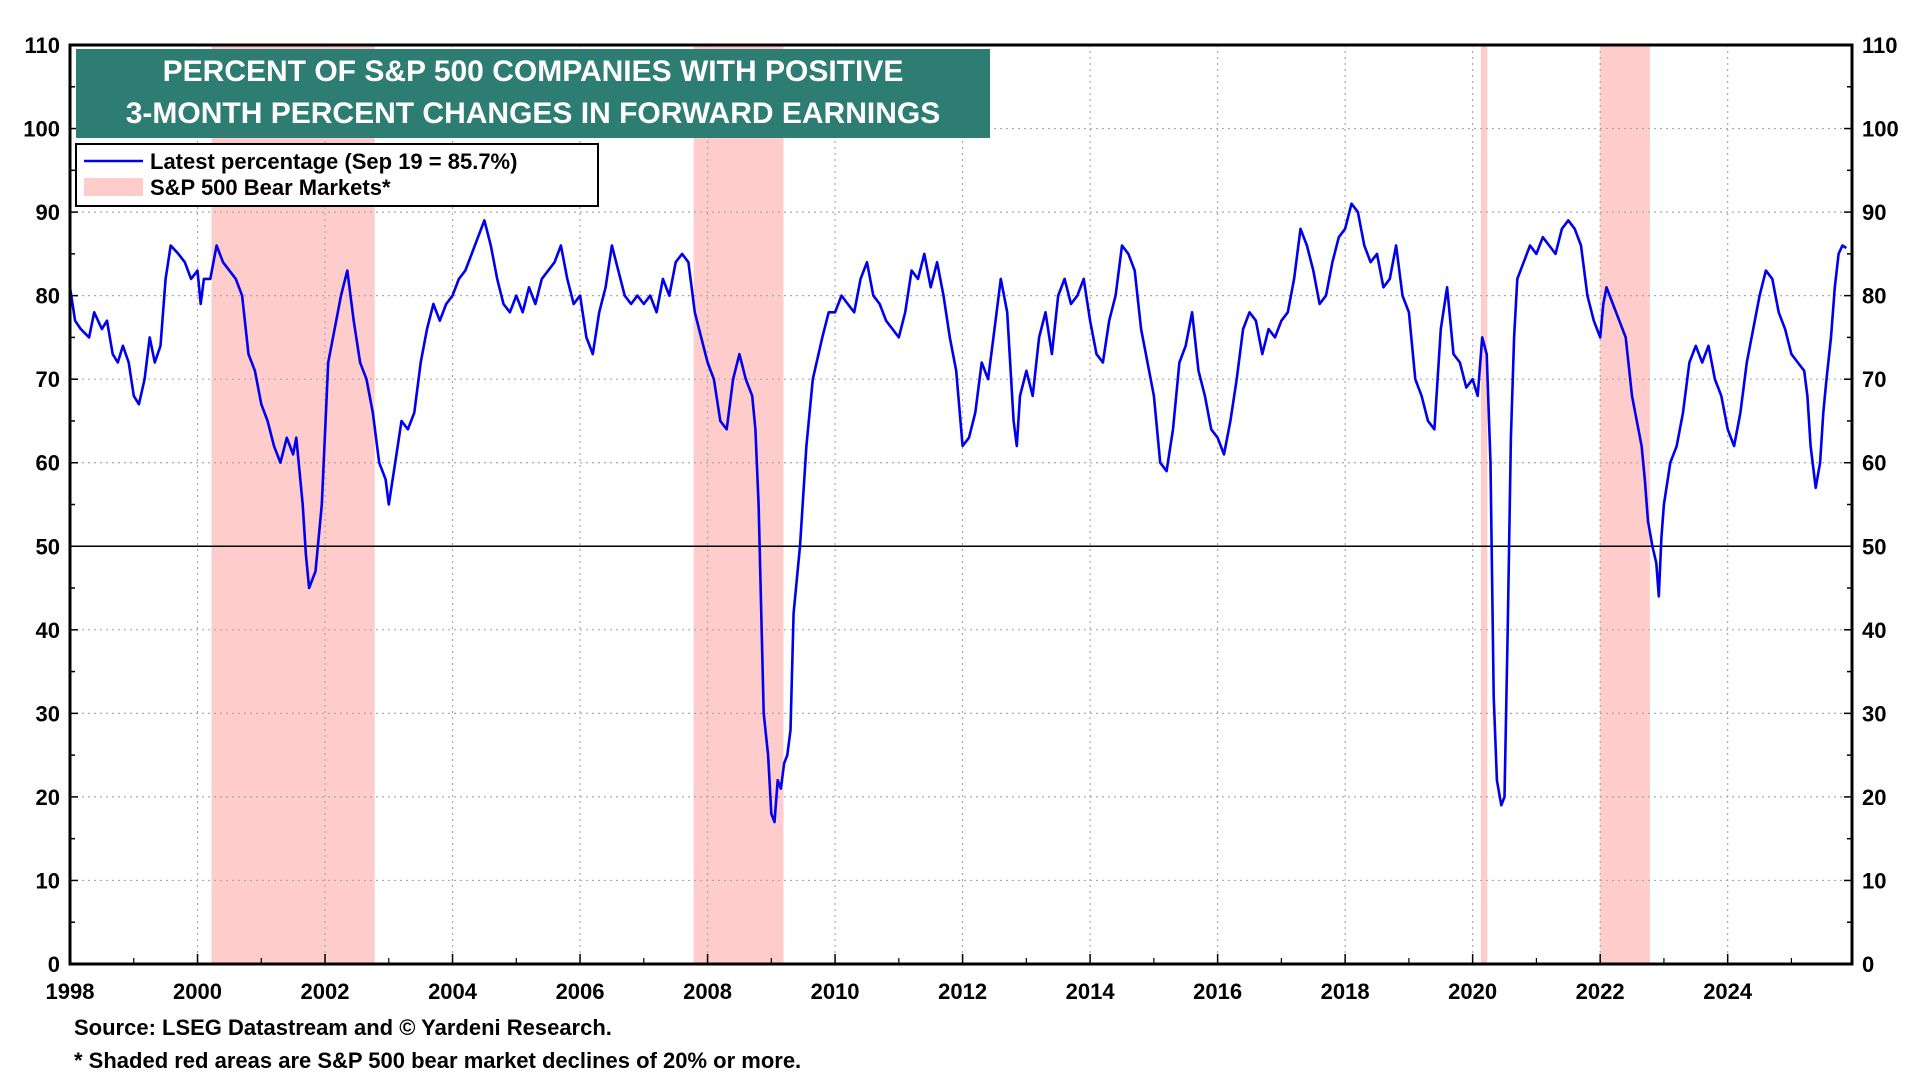 Image resolution: width=1920 pixels, height=1080 pixels. What do you see at coordinates (48, 463) in the screenshot?
I see `y-tick-label-left: 60` at bounding box center [48, 463].